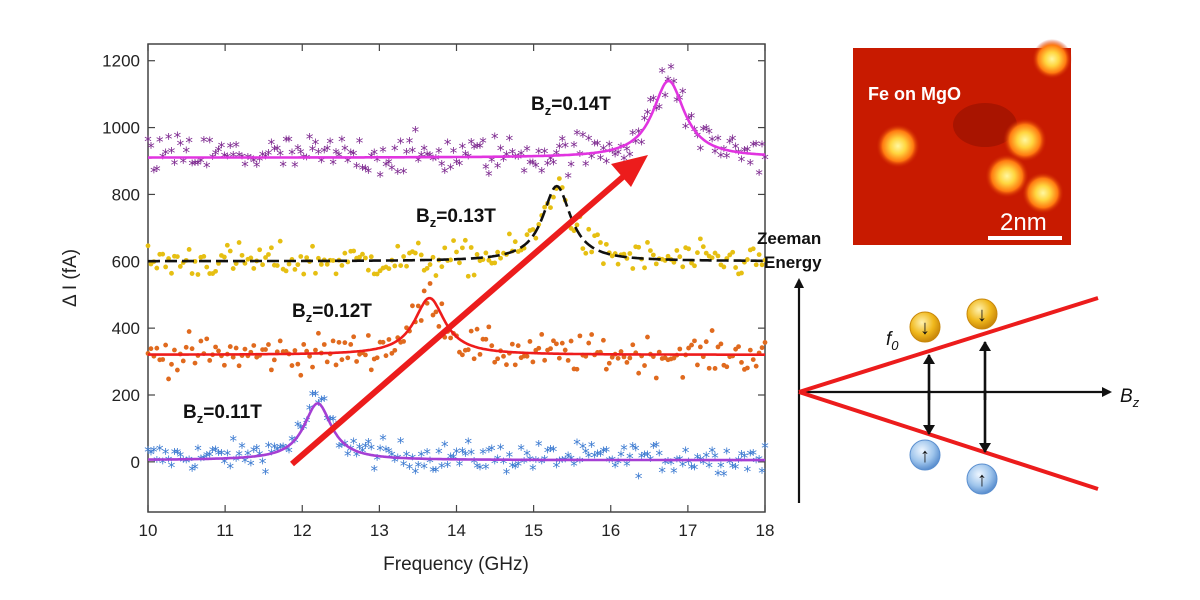 The image size is (1200, 600). Describe the element at coordinates (1052, 59) in the screenshot. I see `fe-atom-spot` at that location.